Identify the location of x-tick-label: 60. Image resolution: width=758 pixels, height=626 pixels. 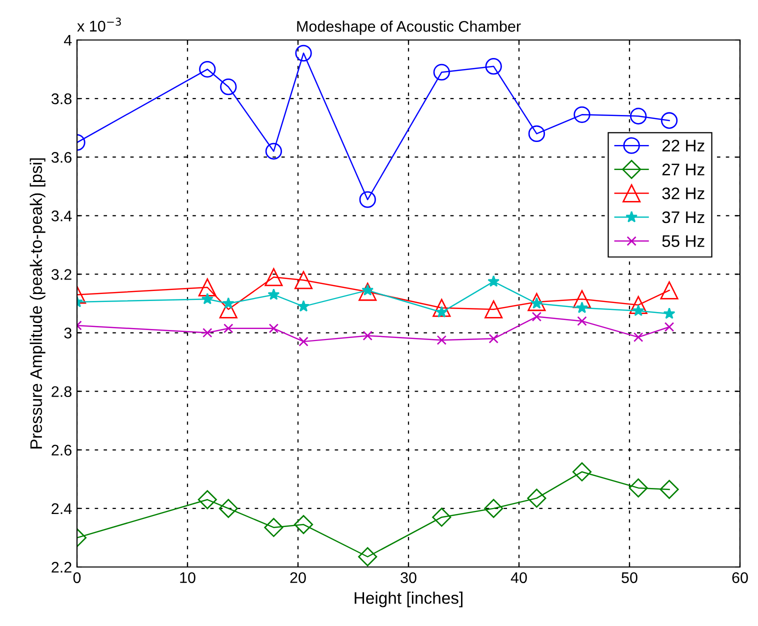
(740, 578).